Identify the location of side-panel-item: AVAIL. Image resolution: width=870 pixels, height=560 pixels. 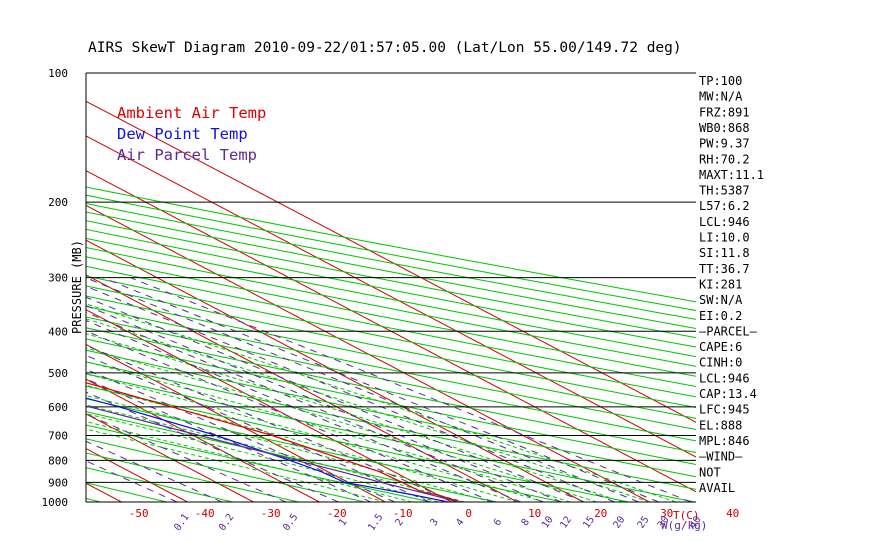
(717, 488).